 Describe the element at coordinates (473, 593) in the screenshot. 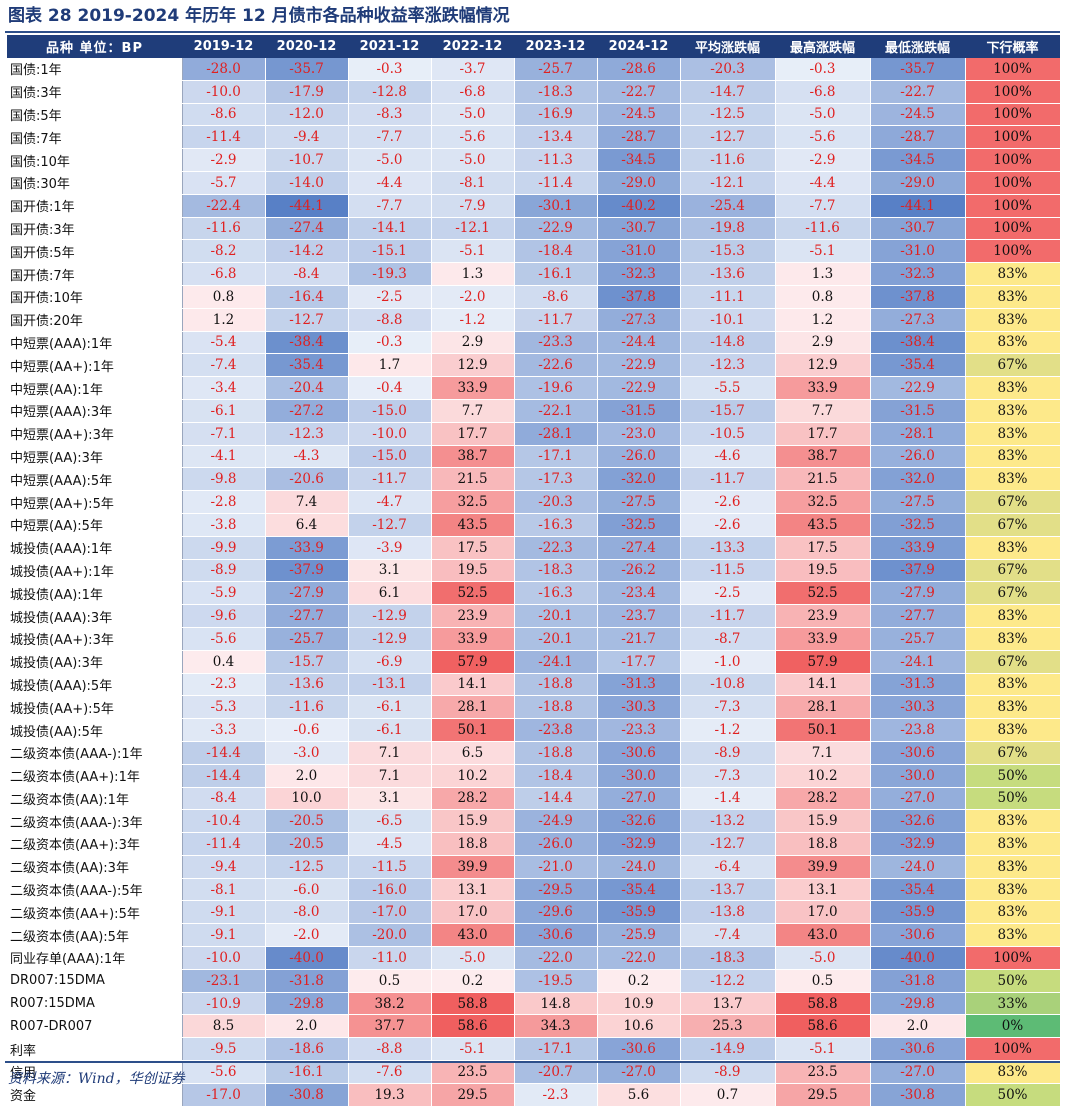

I see `value-cell: 52.5` at that location.